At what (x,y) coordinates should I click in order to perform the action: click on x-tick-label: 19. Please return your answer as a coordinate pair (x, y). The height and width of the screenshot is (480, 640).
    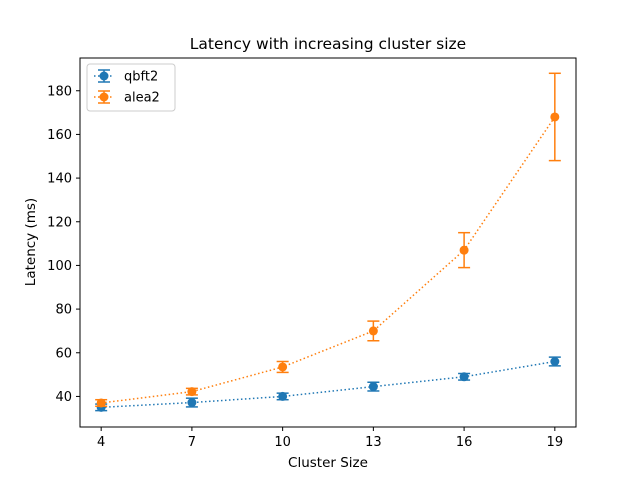
    Looking at the image, I should click on (555, 442).